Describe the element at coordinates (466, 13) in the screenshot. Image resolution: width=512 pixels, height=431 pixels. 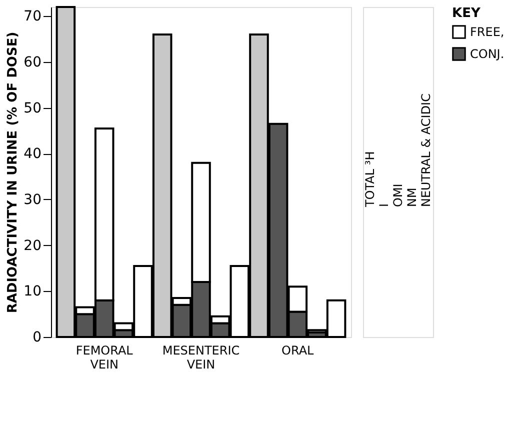
I see `legend-title: KEY` at that location.